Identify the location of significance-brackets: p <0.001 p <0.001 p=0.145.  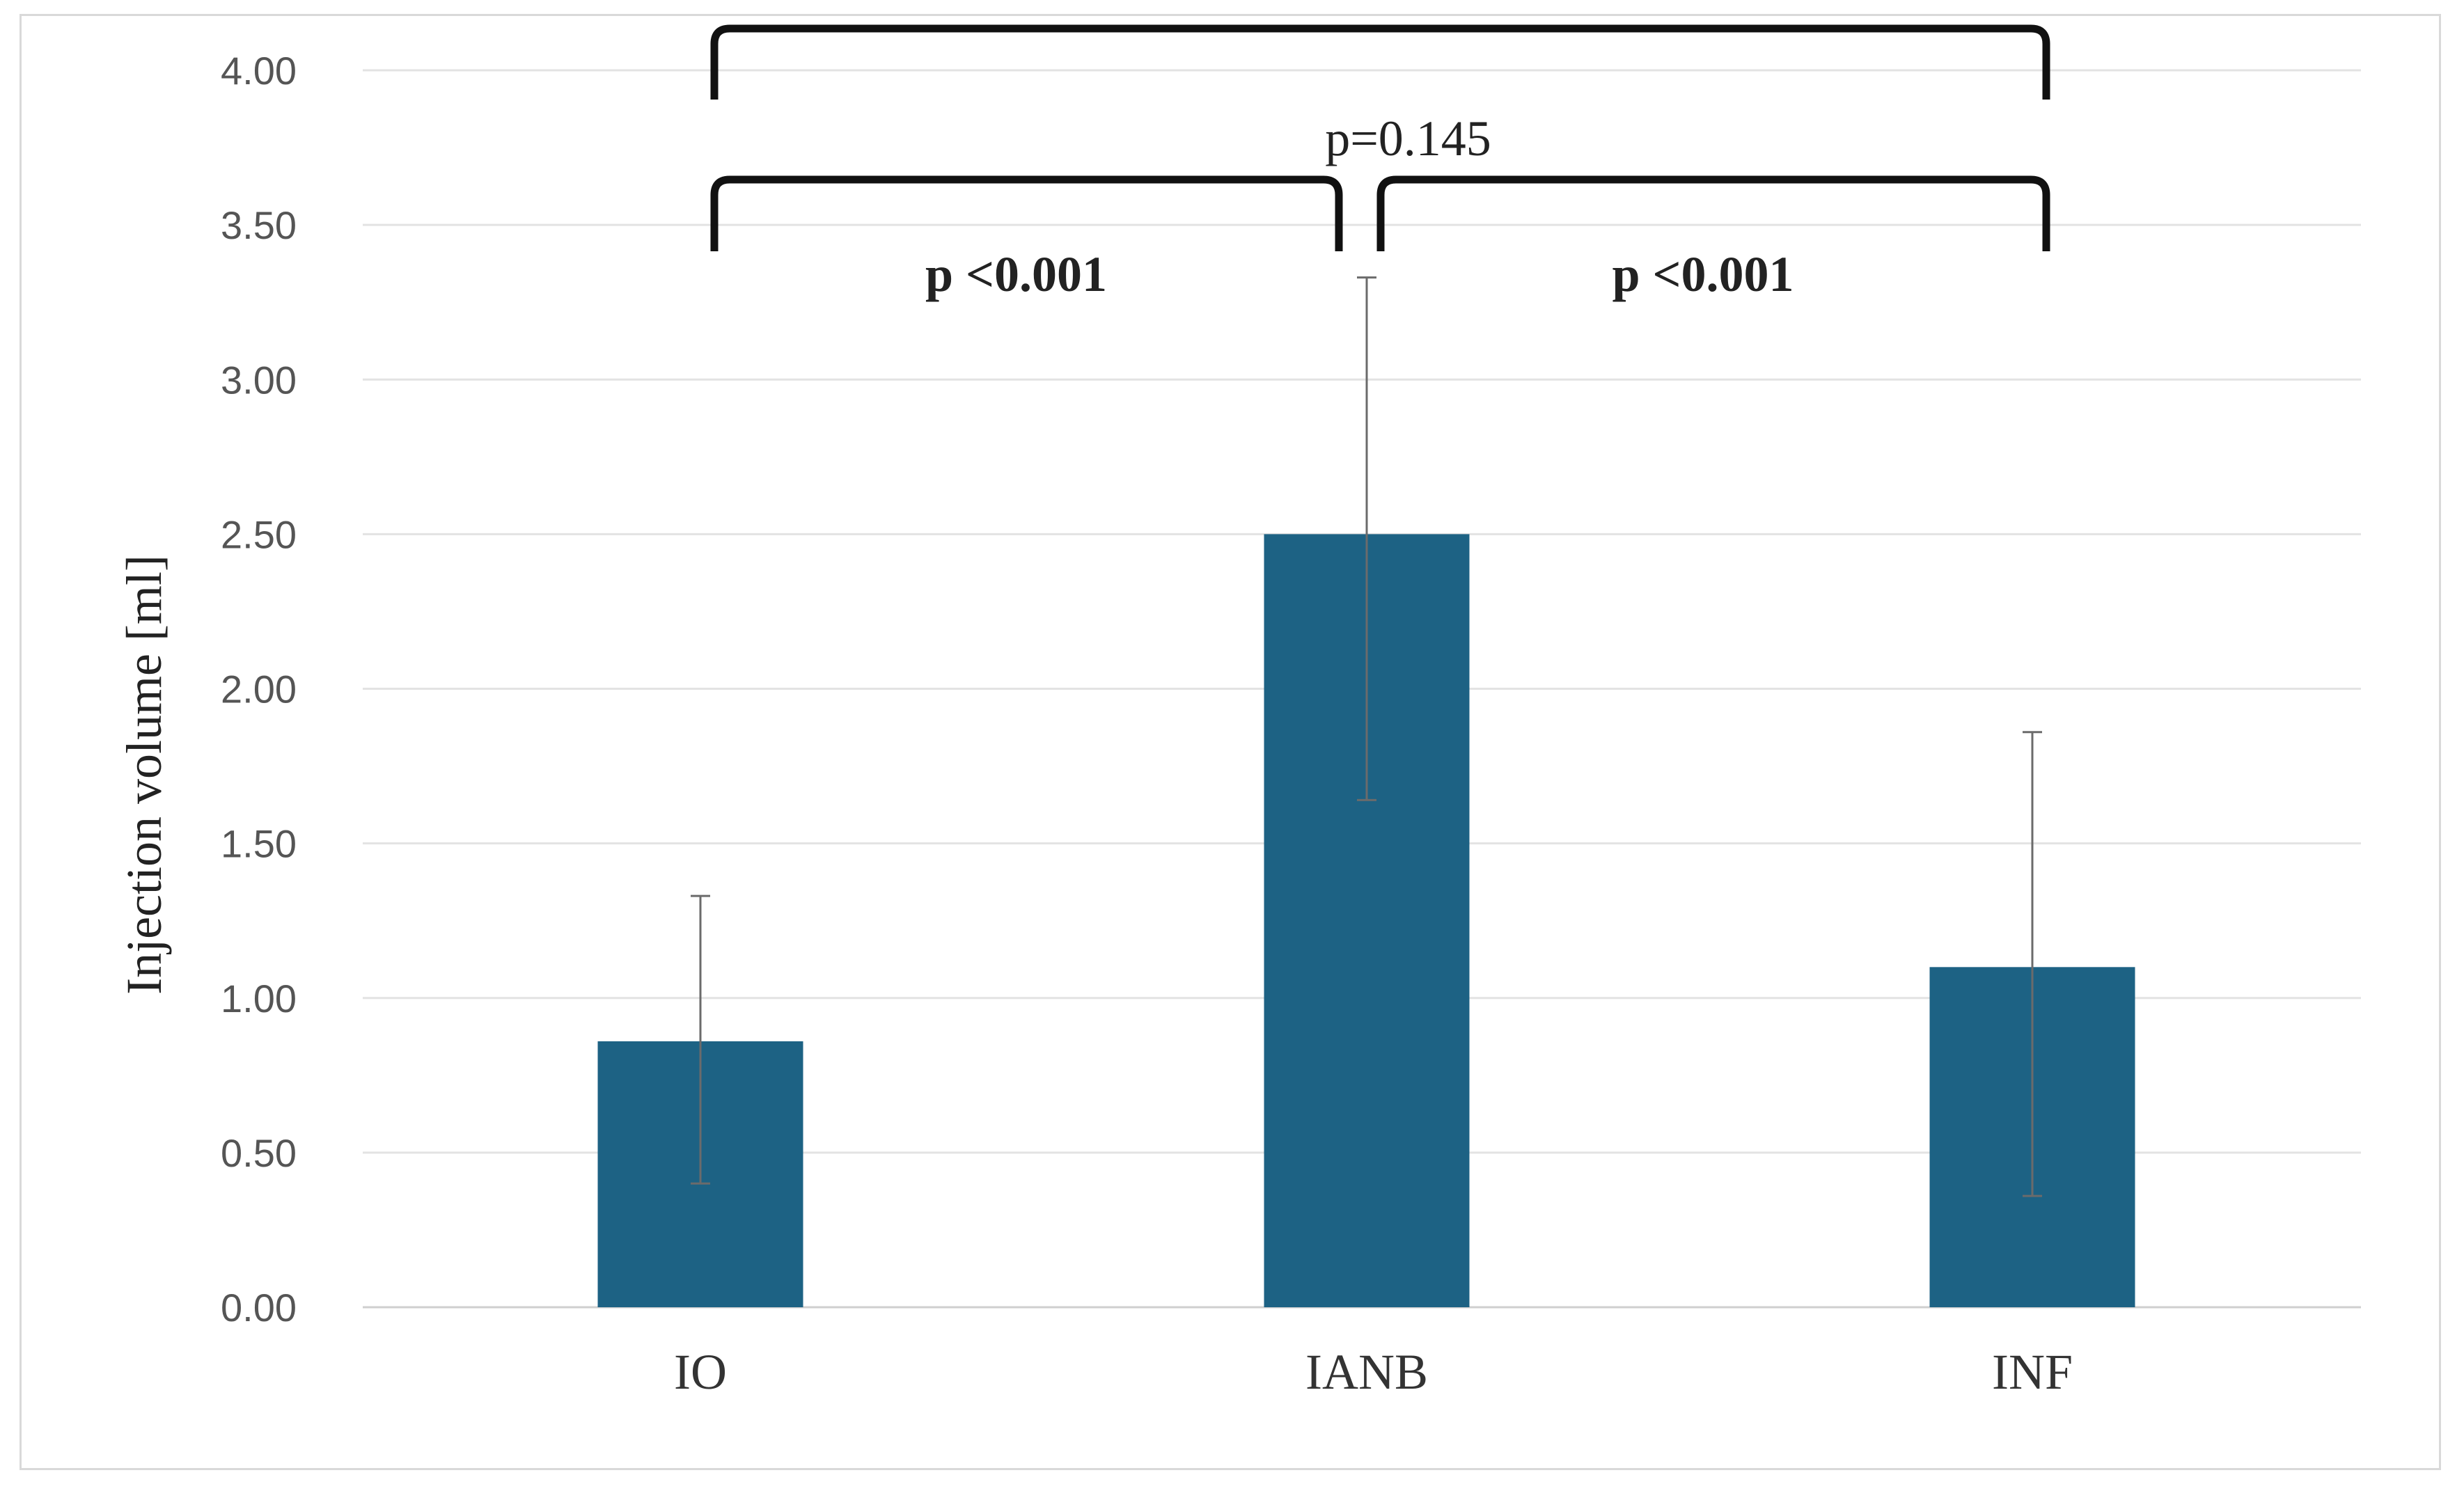
(1380, 163).